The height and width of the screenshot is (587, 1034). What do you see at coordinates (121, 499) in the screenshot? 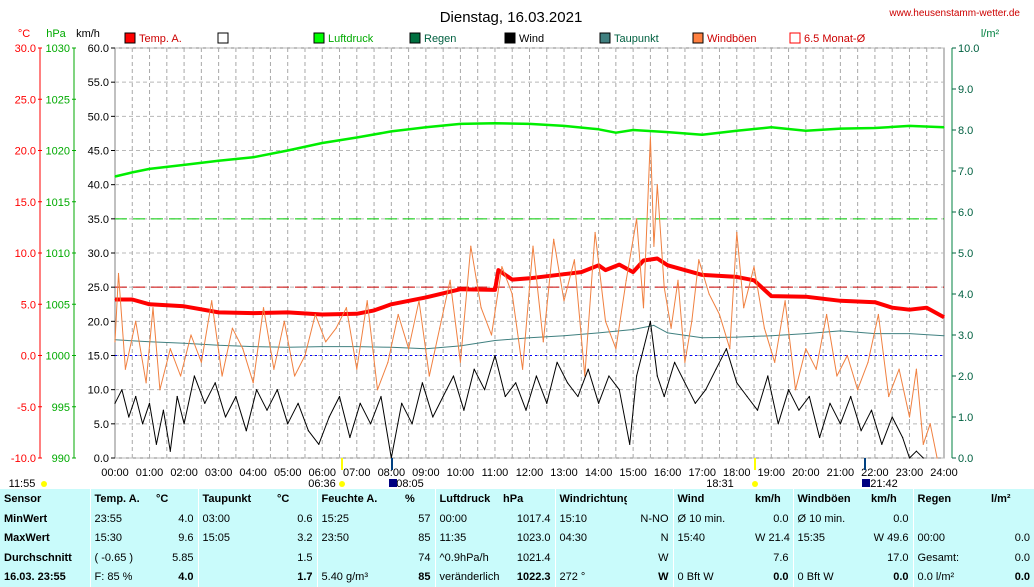
I see `stats-header-label: Temp. A.` at bounding box center [121, 499].